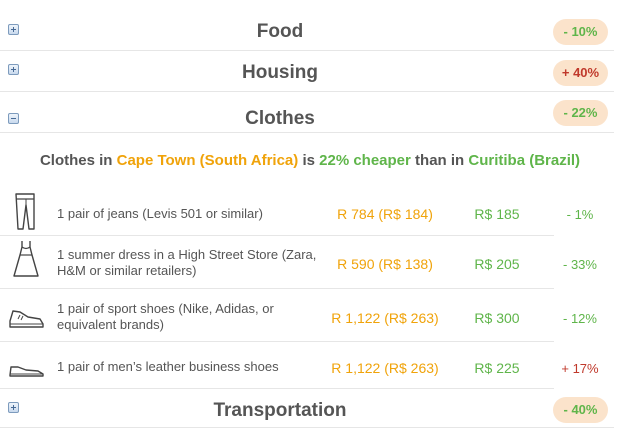  Describe the element at coordinates (26, 319) in the screenshot. I see `sport-shoe-icon` at that location.